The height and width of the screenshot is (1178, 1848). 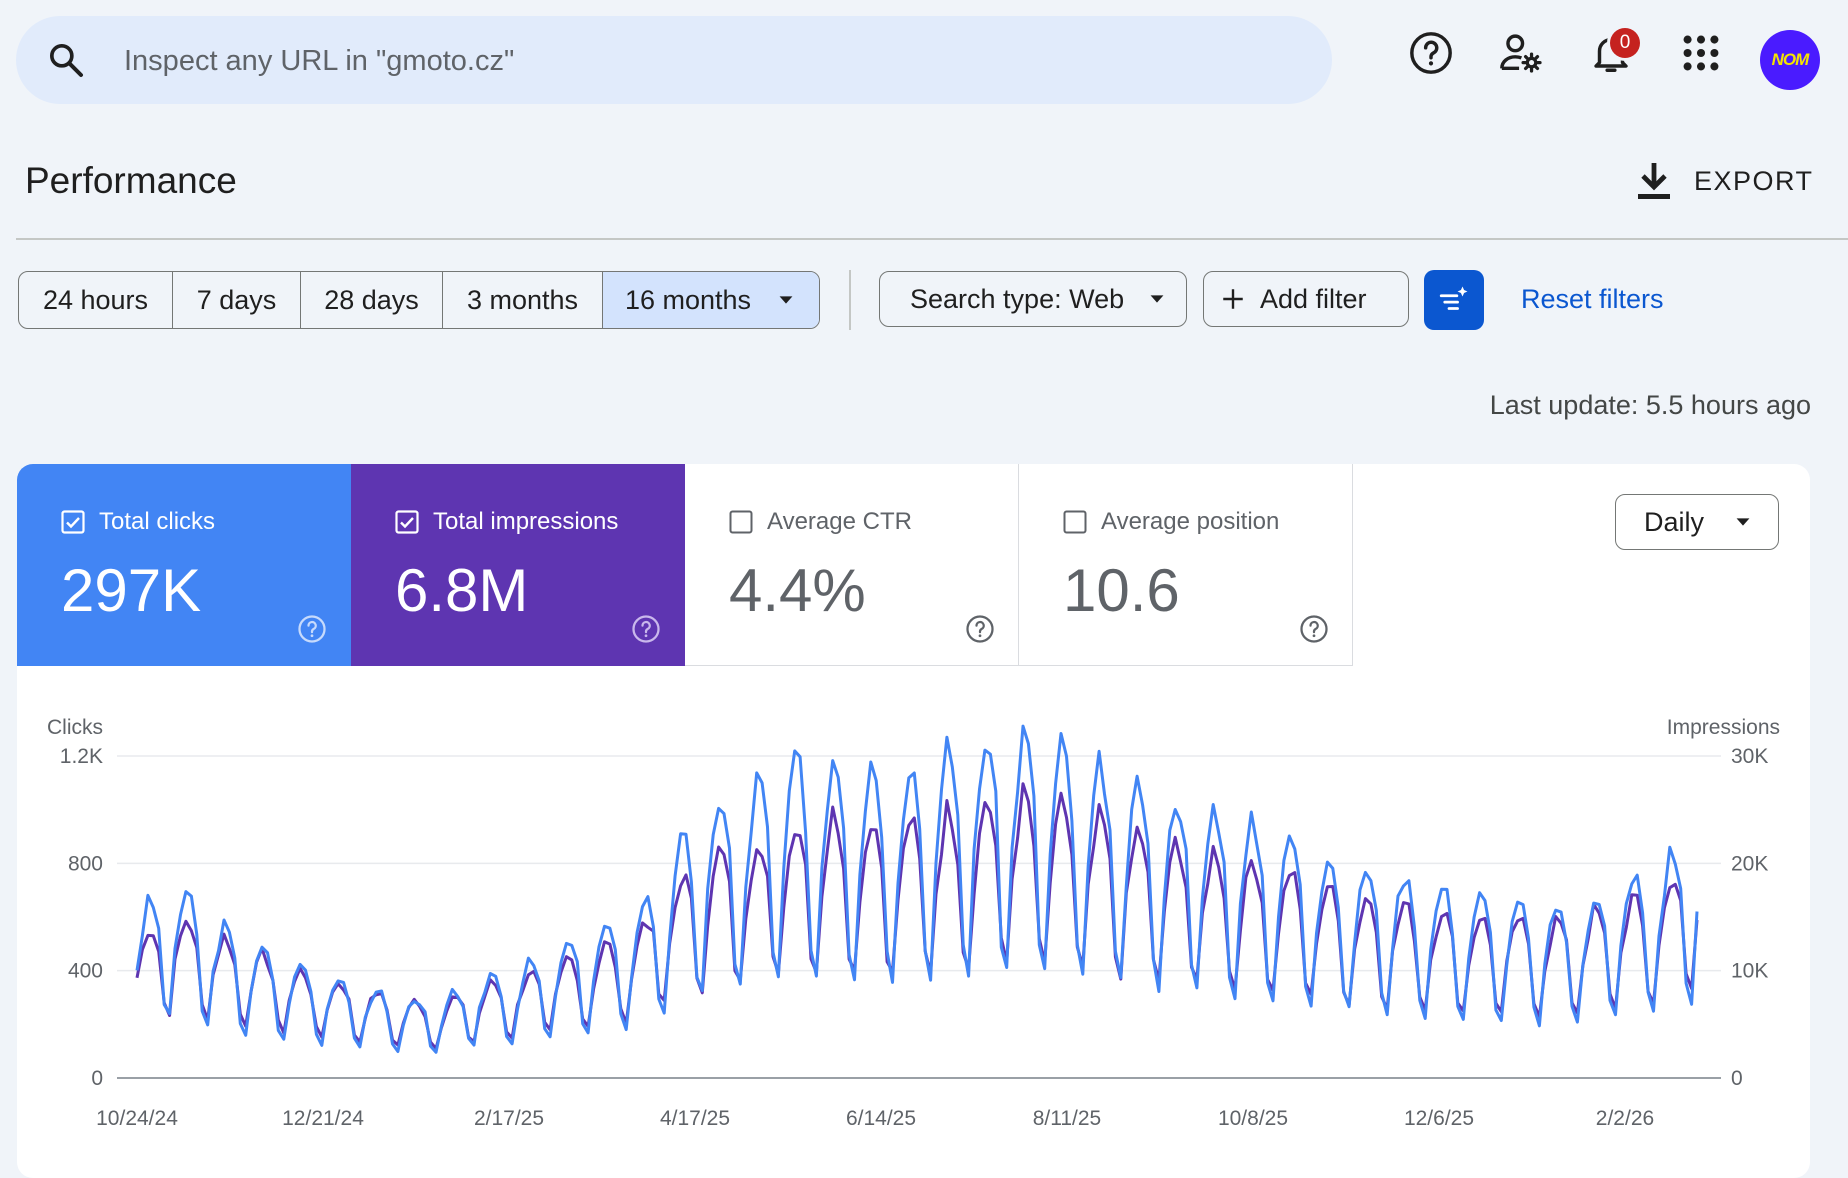 What do you see at coordinates (1313, 298) in the screenshot?
I see `add-filter-label: Add filter` at bounding box center [1313, 298].